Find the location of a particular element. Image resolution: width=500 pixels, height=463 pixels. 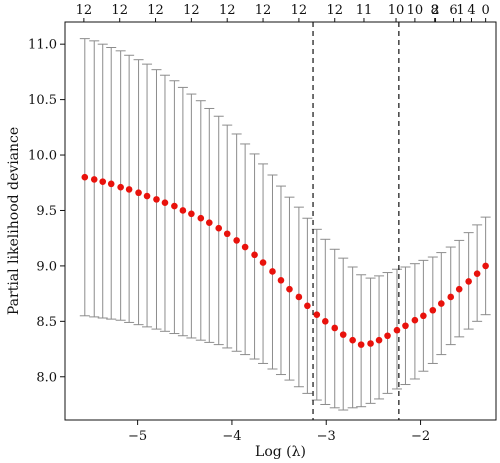

y-tick-label: 8.0 is located at coordinates (46, 377).